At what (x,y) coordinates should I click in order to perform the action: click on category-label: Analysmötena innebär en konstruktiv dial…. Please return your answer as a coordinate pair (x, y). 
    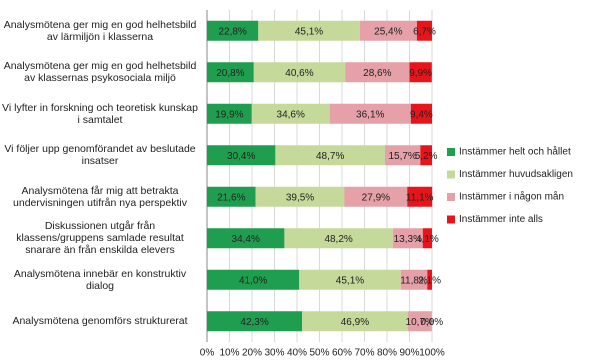
    Looking at the image, I should click on (100, 279).